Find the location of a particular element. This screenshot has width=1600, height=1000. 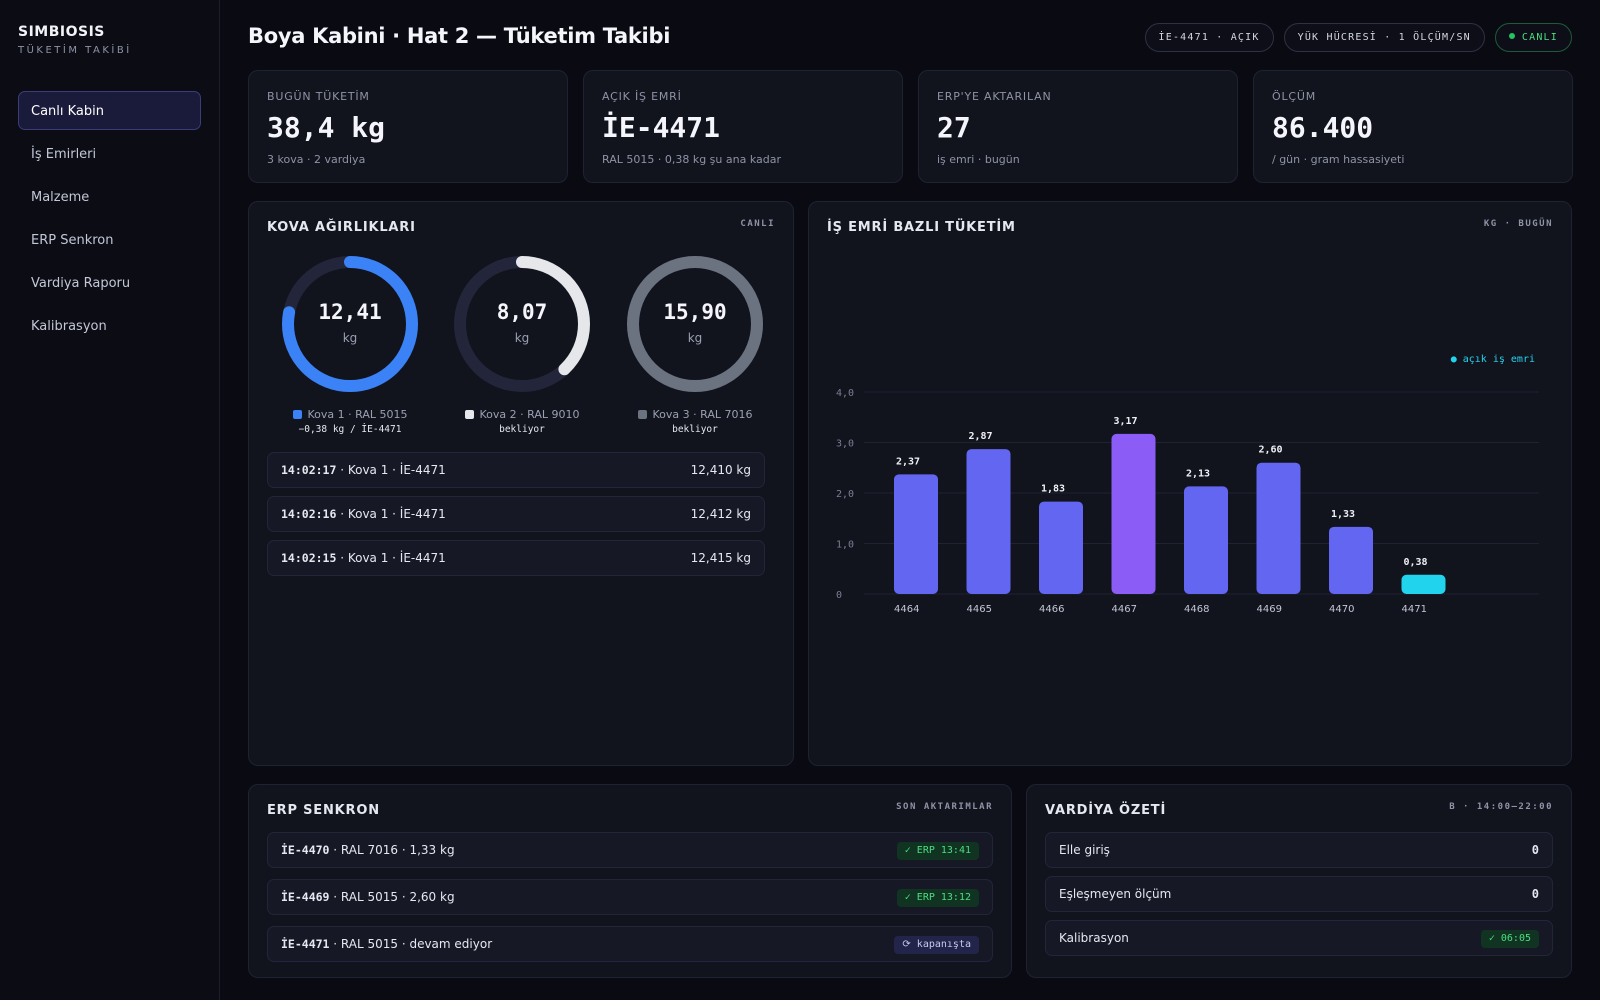

kpi-card-today-consumption: BUGÜN TÜKETİM 38,4 kg 3 kova · 2 vardiya is located at coordinates (408, 126).